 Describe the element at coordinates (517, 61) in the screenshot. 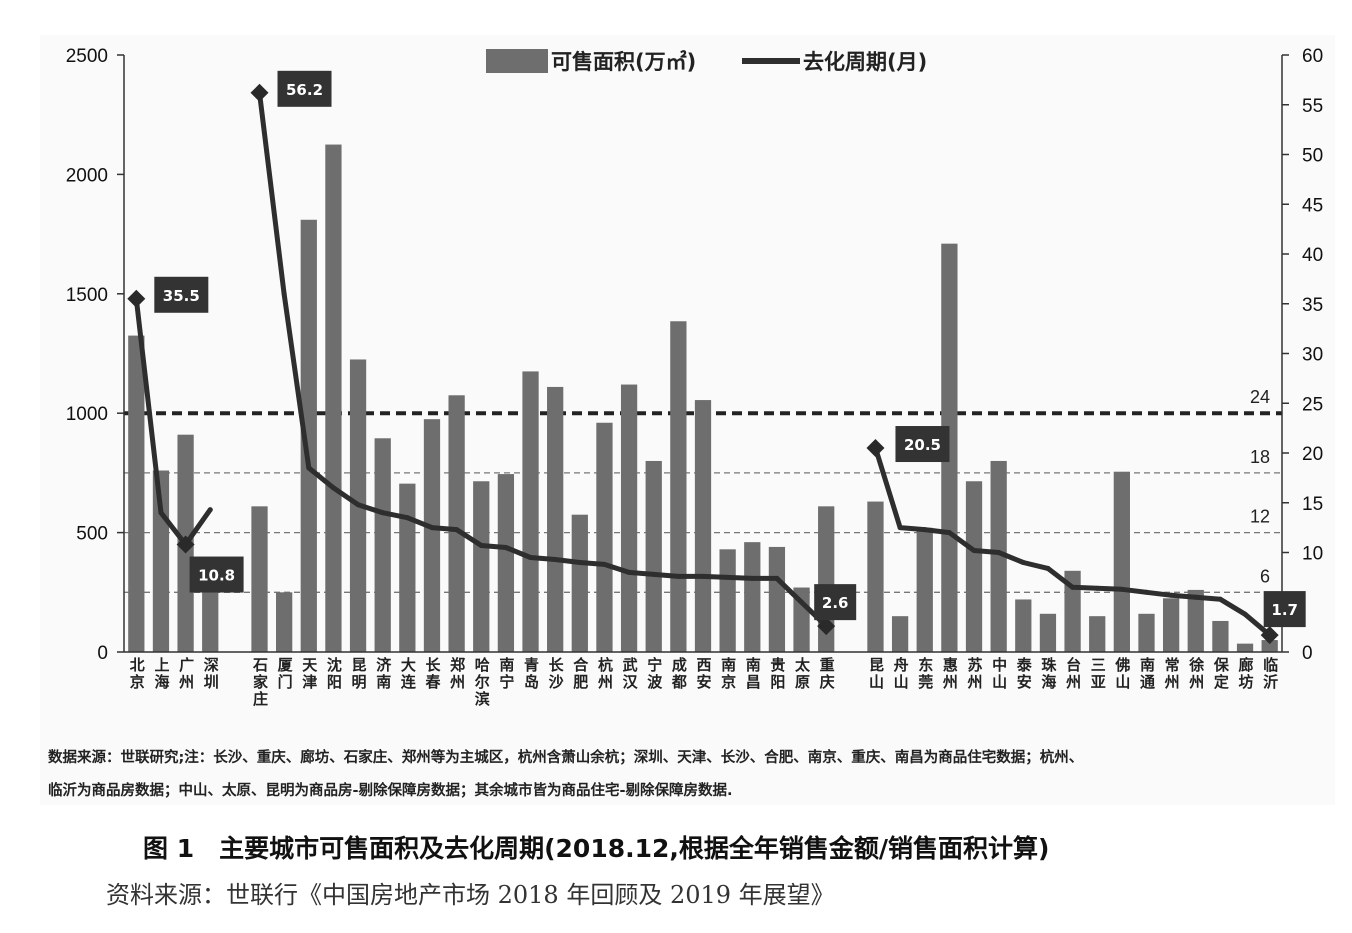

I see `legend-bar-swatch` at that location.